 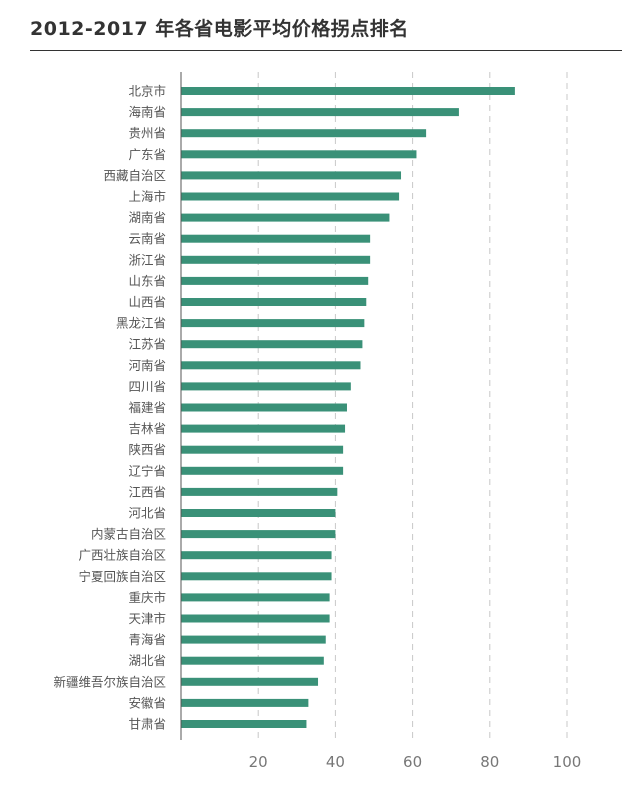 What do you see at coordinates (147, 154) in the screenshot?
I see `category-label-4: 广东省` at bounding box center [147, 154].